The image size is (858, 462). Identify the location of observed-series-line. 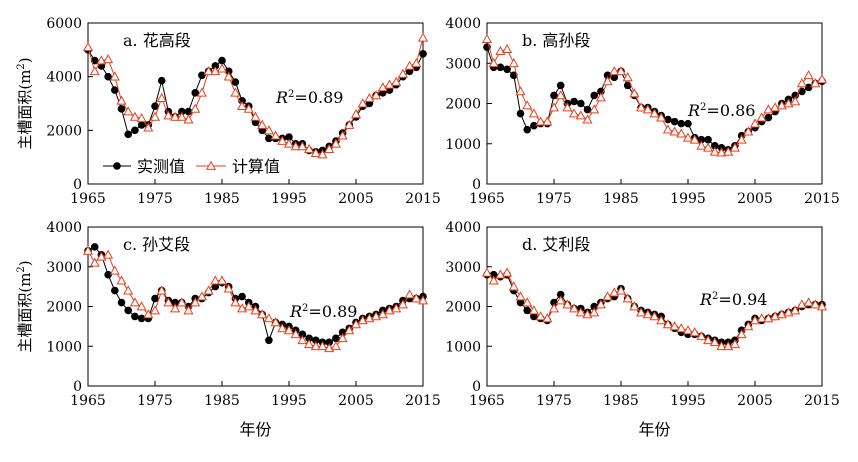
(654, 308).